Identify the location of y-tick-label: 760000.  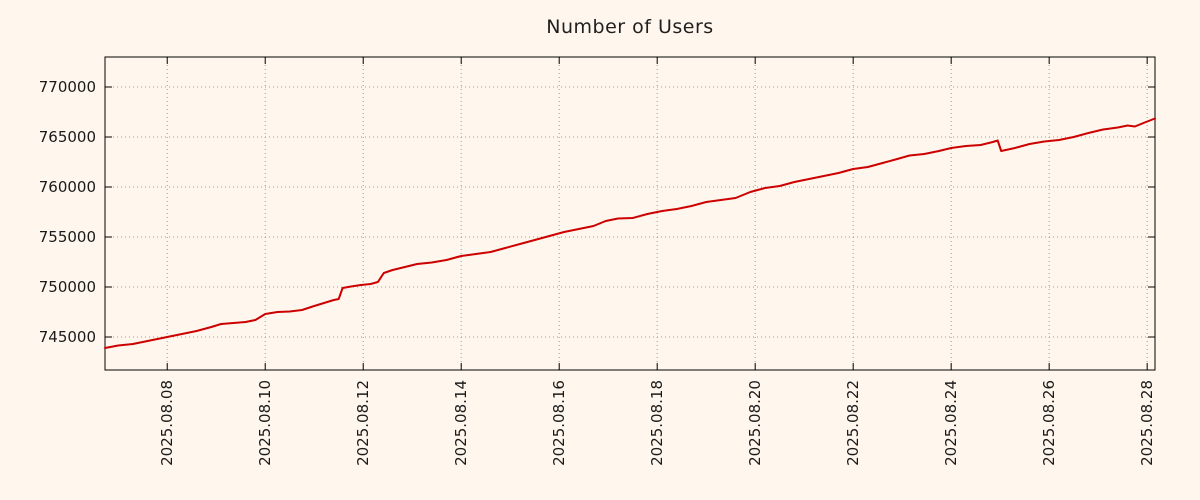
(67, 187).